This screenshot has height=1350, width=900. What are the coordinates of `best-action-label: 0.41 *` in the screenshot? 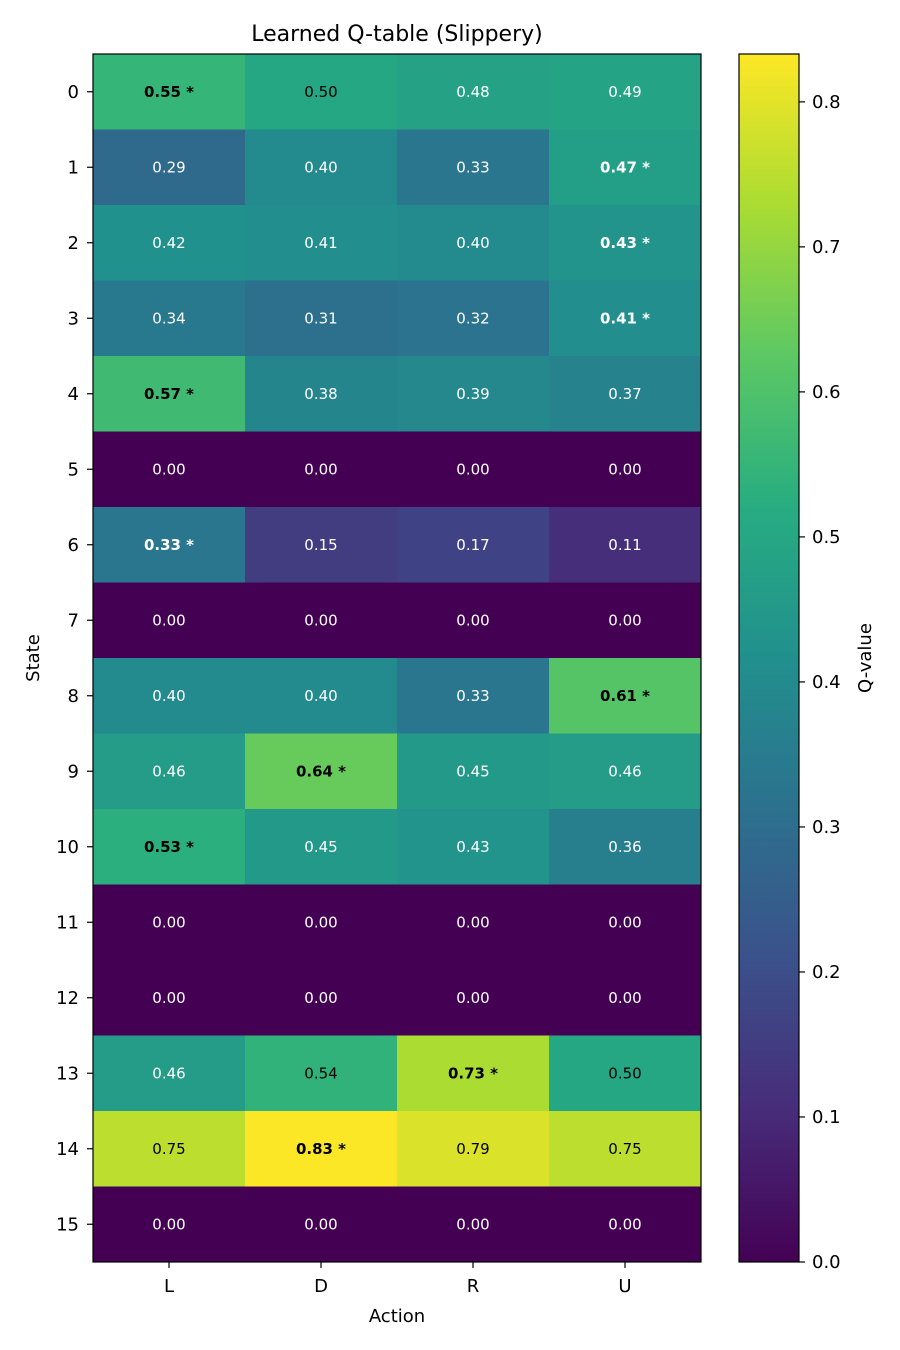 It's located at (625, 318).